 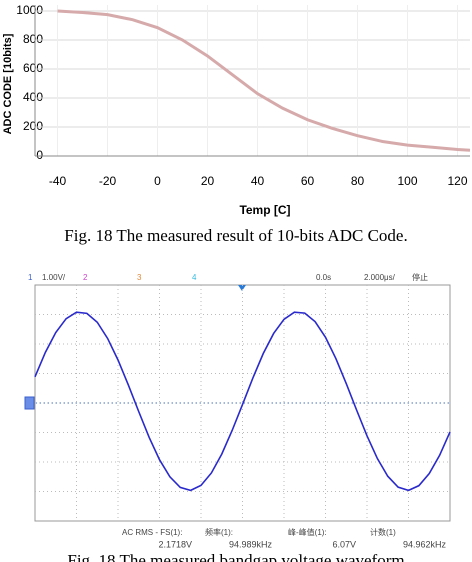 What do you see at coordinates (258, 181) in the screenshot?
I see `x-tick-label: 40` at bounding box center [258, 181].